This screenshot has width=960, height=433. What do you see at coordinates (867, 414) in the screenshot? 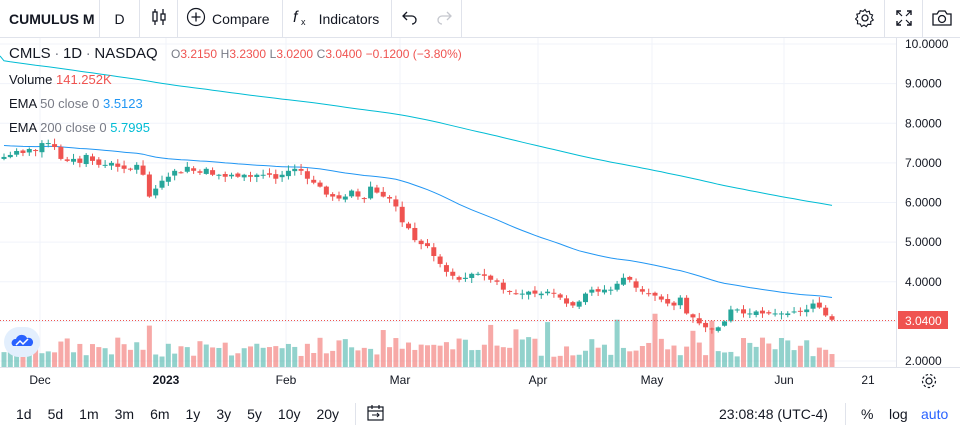
I see `percent-toggle: %` at bounding box center [867, 414].